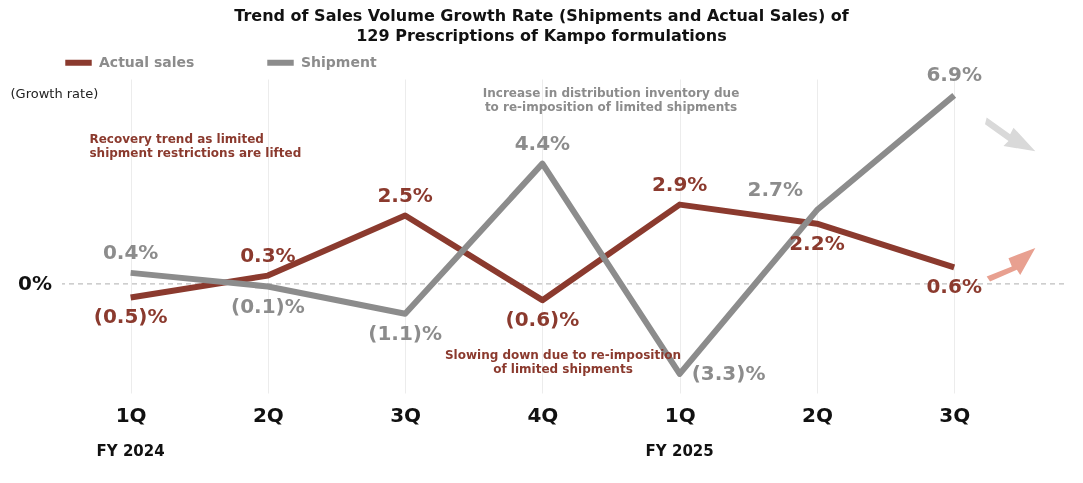 Image resolution: width=1083 pixels, height=483 pixels. I want to click on legend-label: Shipment, so click(339, 61).